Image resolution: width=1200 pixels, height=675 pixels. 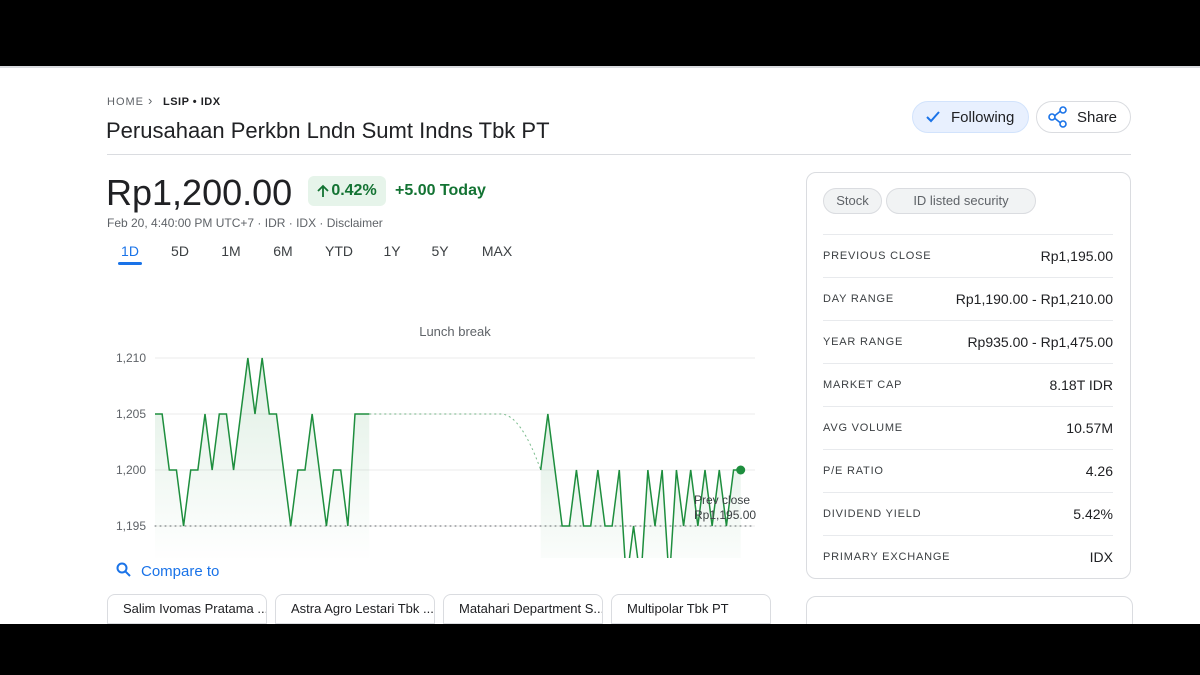 What do you see at coordinates (933, 117) in the screenshot?
I see `check-icon` at bounding box center [933, 117].